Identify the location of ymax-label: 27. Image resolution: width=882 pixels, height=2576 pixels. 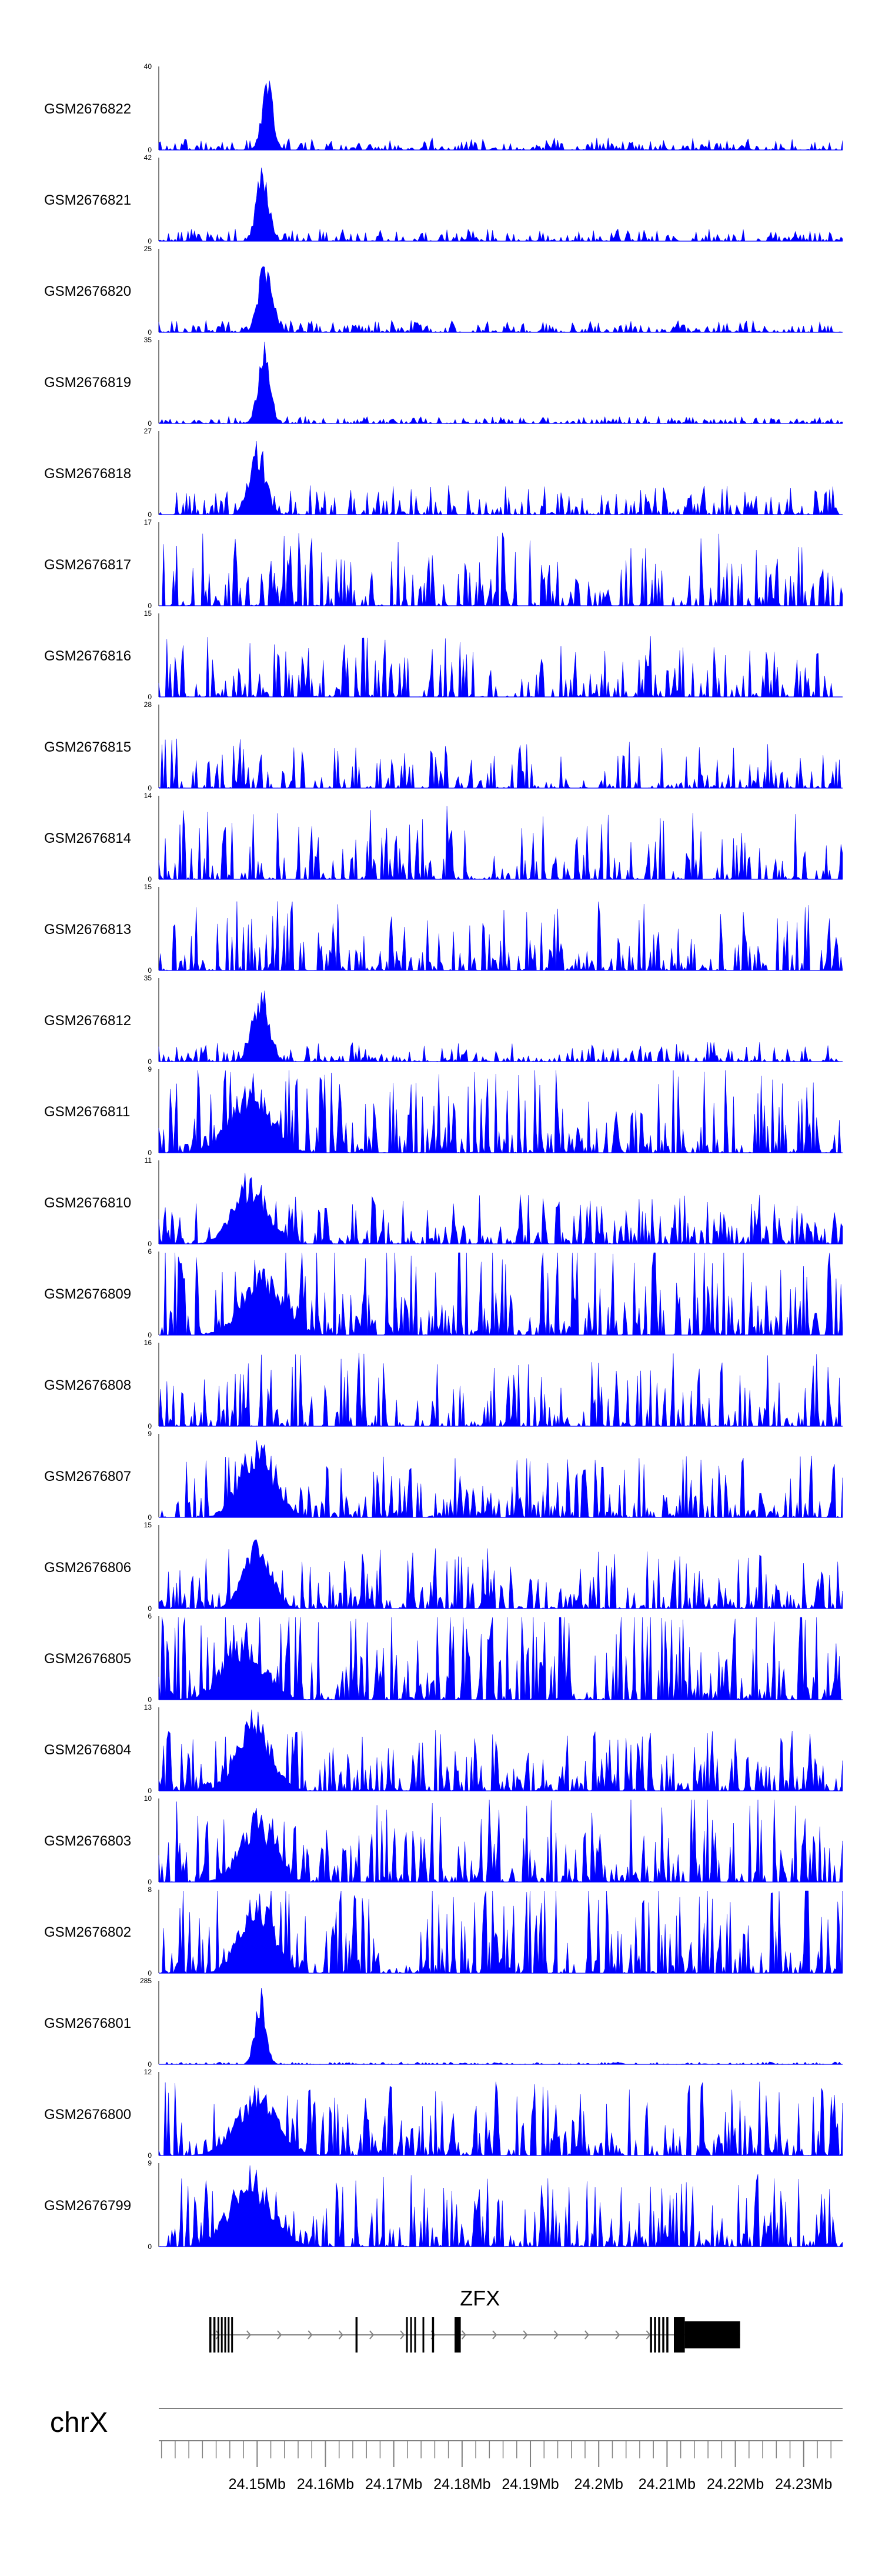
(148, 431).